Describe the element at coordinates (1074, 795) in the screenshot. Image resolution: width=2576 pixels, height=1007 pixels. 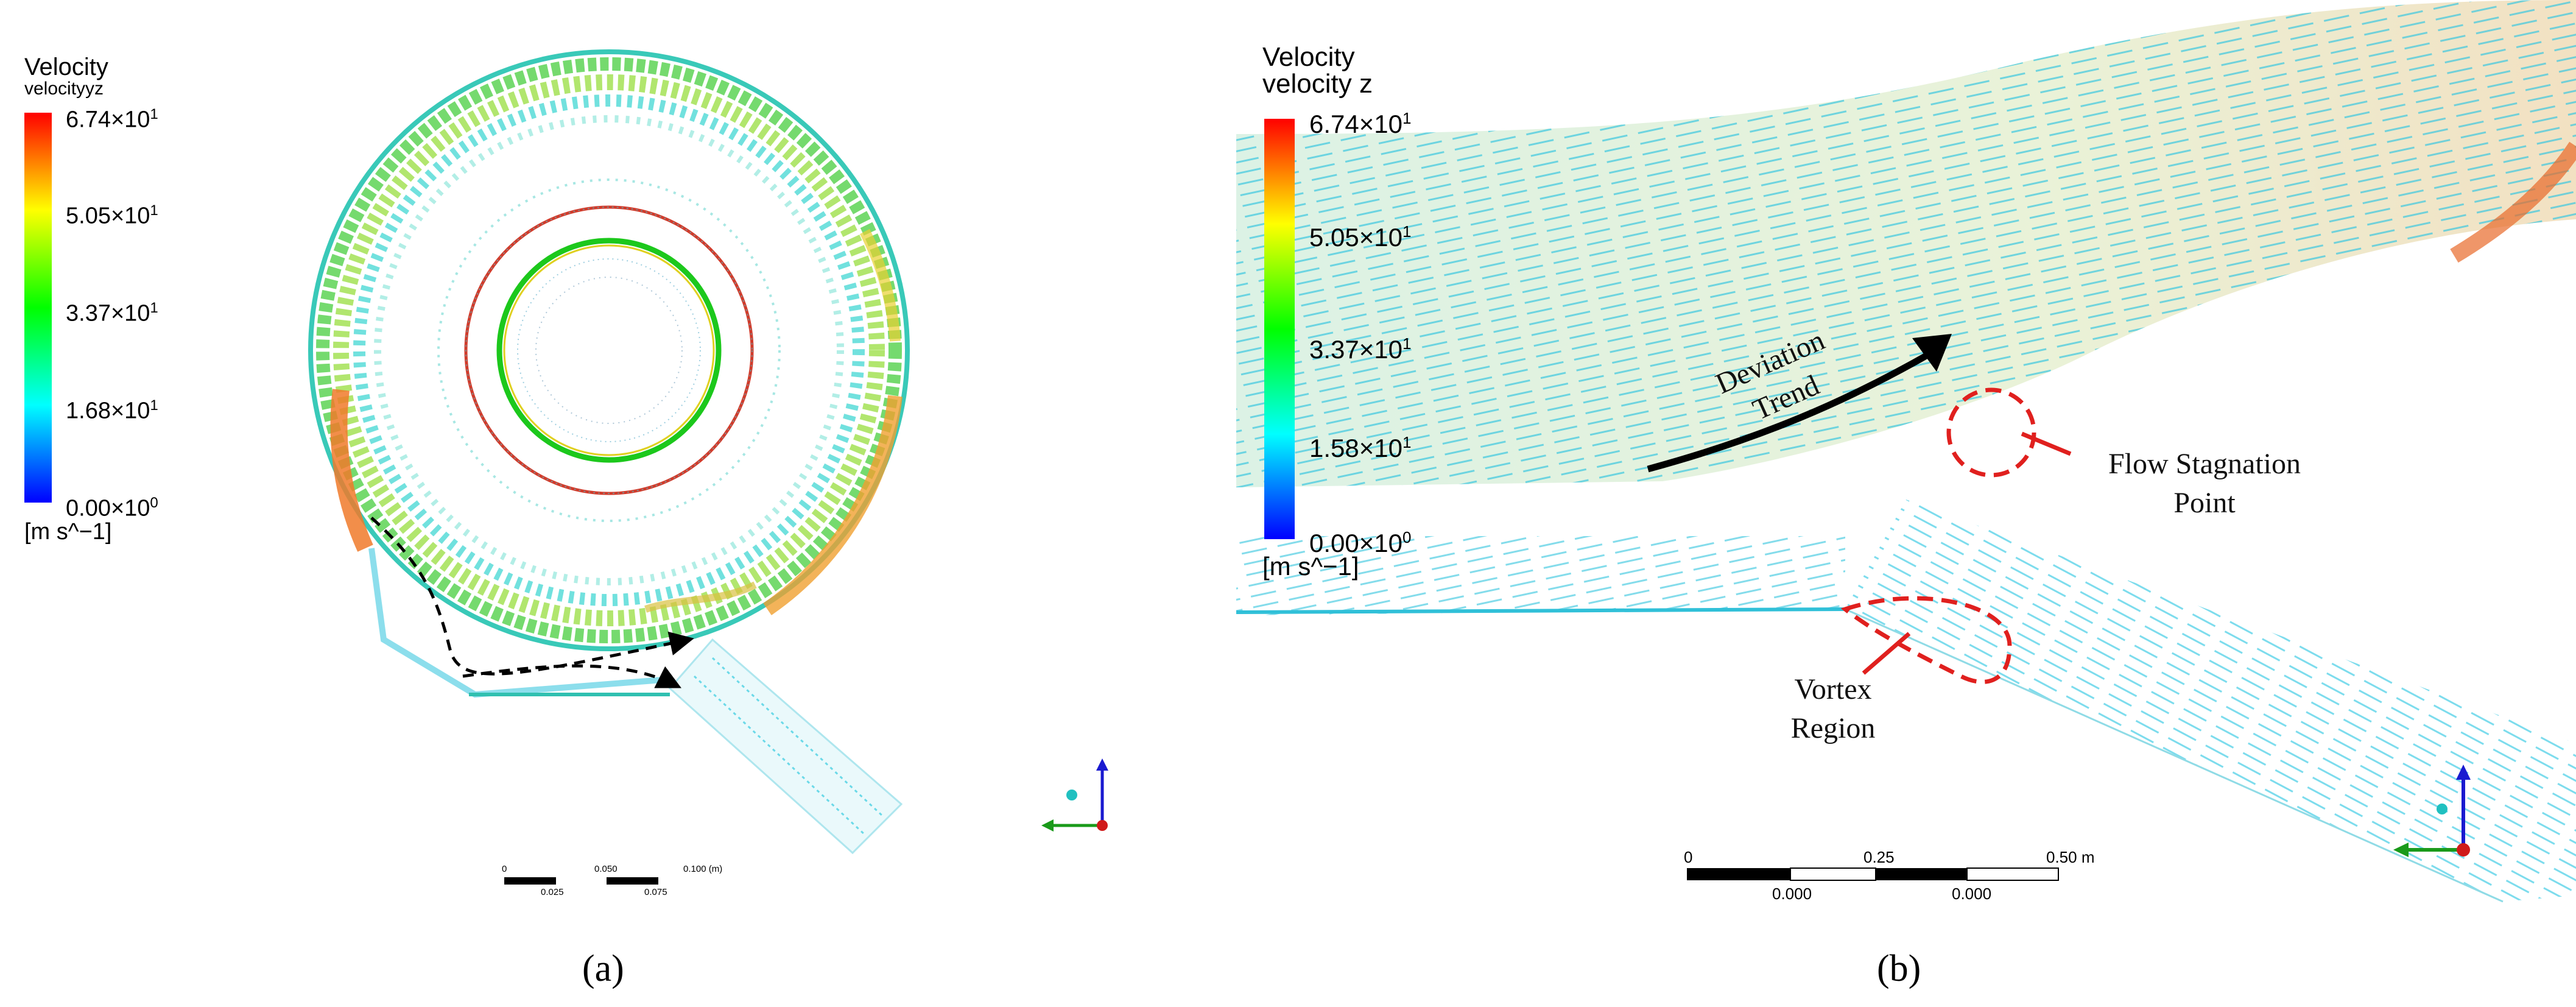
I see `axis-triad-a` at that location.